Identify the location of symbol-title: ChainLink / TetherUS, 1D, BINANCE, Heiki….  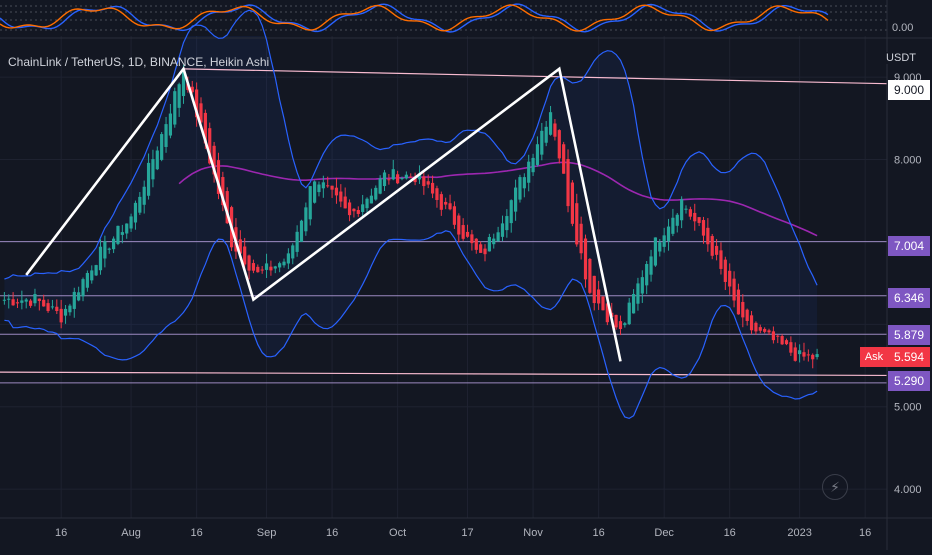
(139, 62).